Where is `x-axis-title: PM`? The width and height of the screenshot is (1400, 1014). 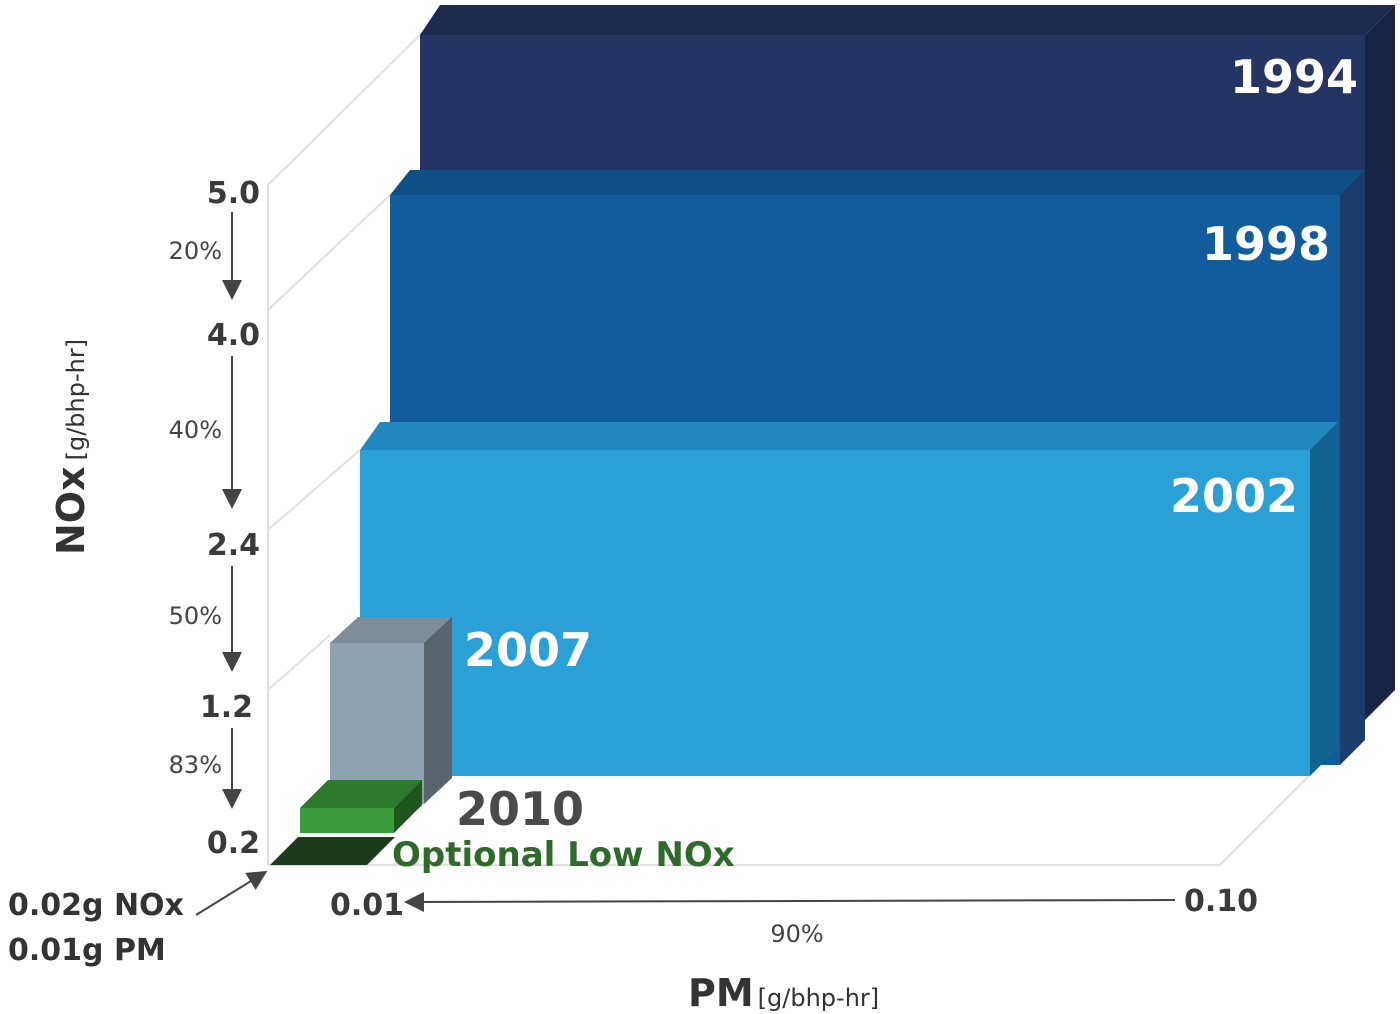
x-axis-title: PM is located at coordinates (721, 992).